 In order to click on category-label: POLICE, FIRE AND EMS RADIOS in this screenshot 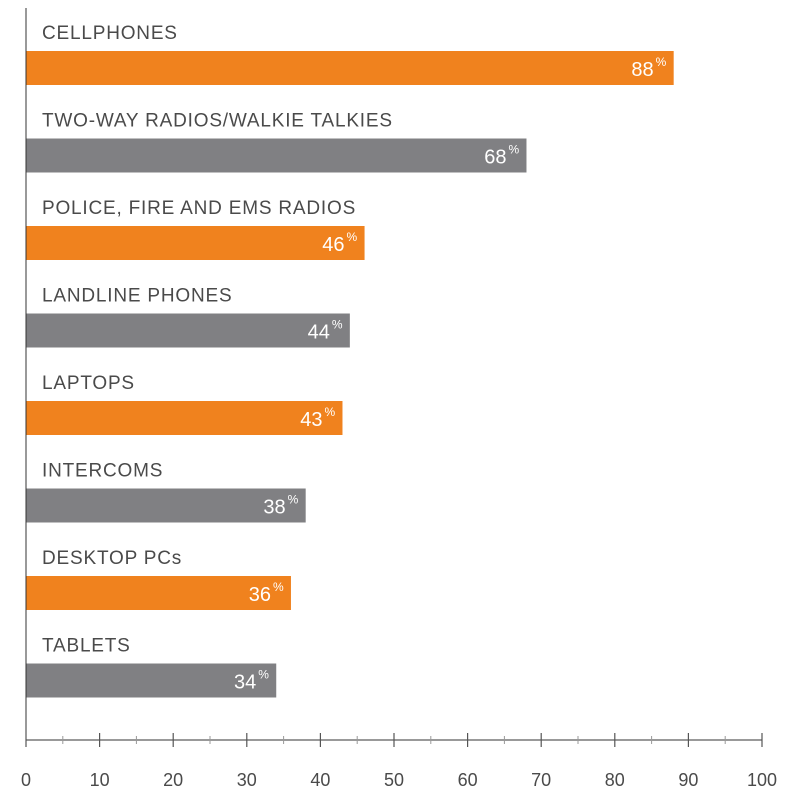, I will do `click(199, 208)`.